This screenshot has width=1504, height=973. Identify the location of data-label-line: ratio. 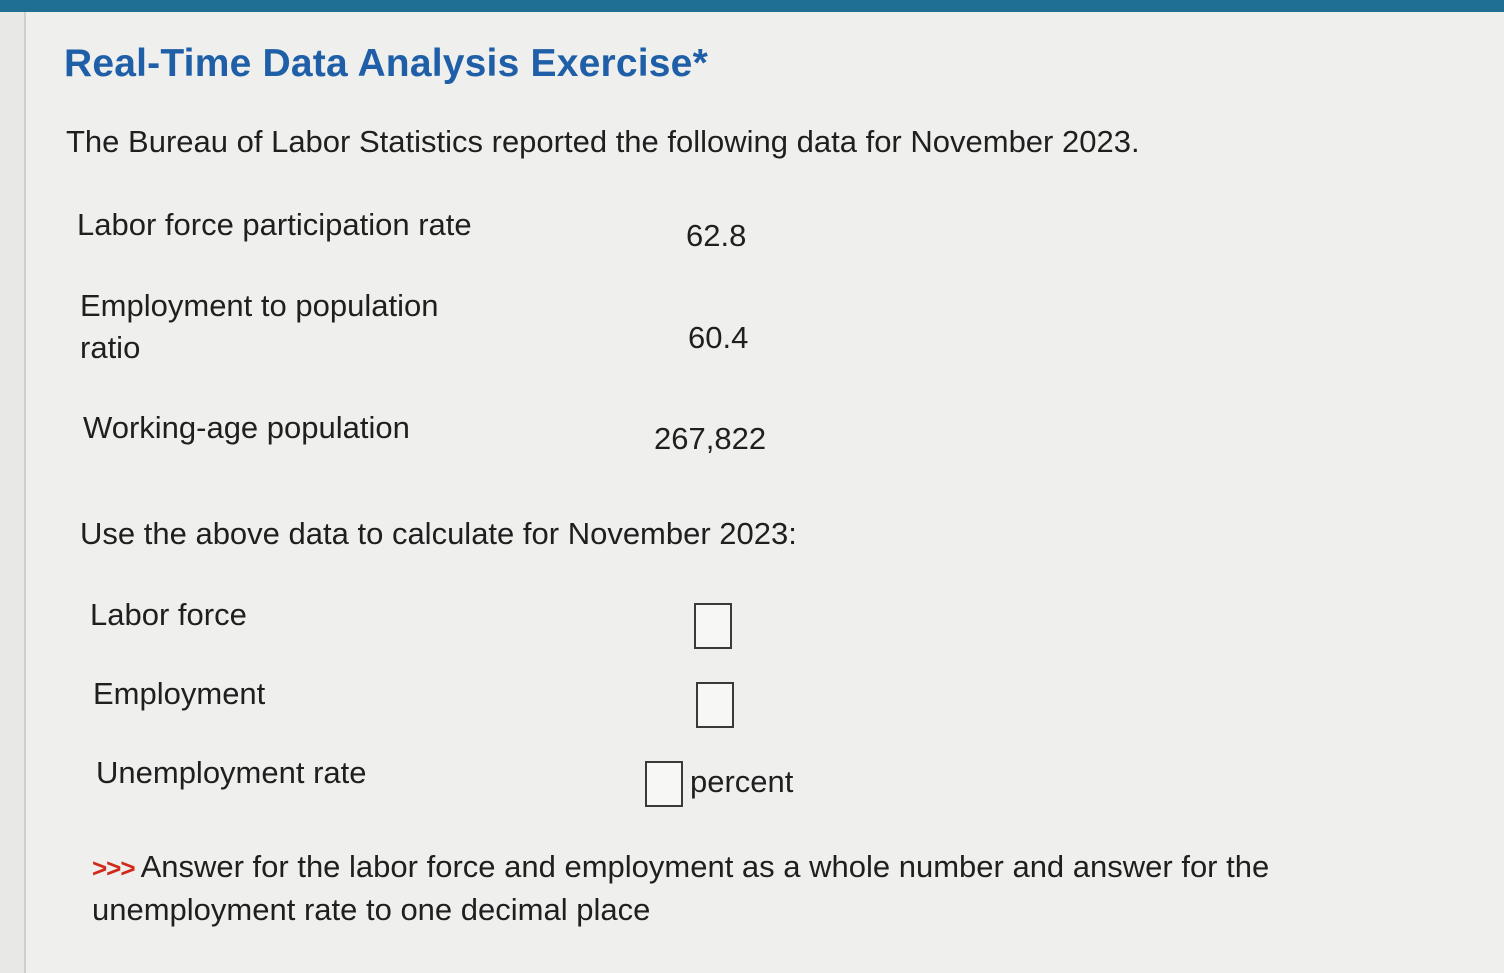
(110, 347).